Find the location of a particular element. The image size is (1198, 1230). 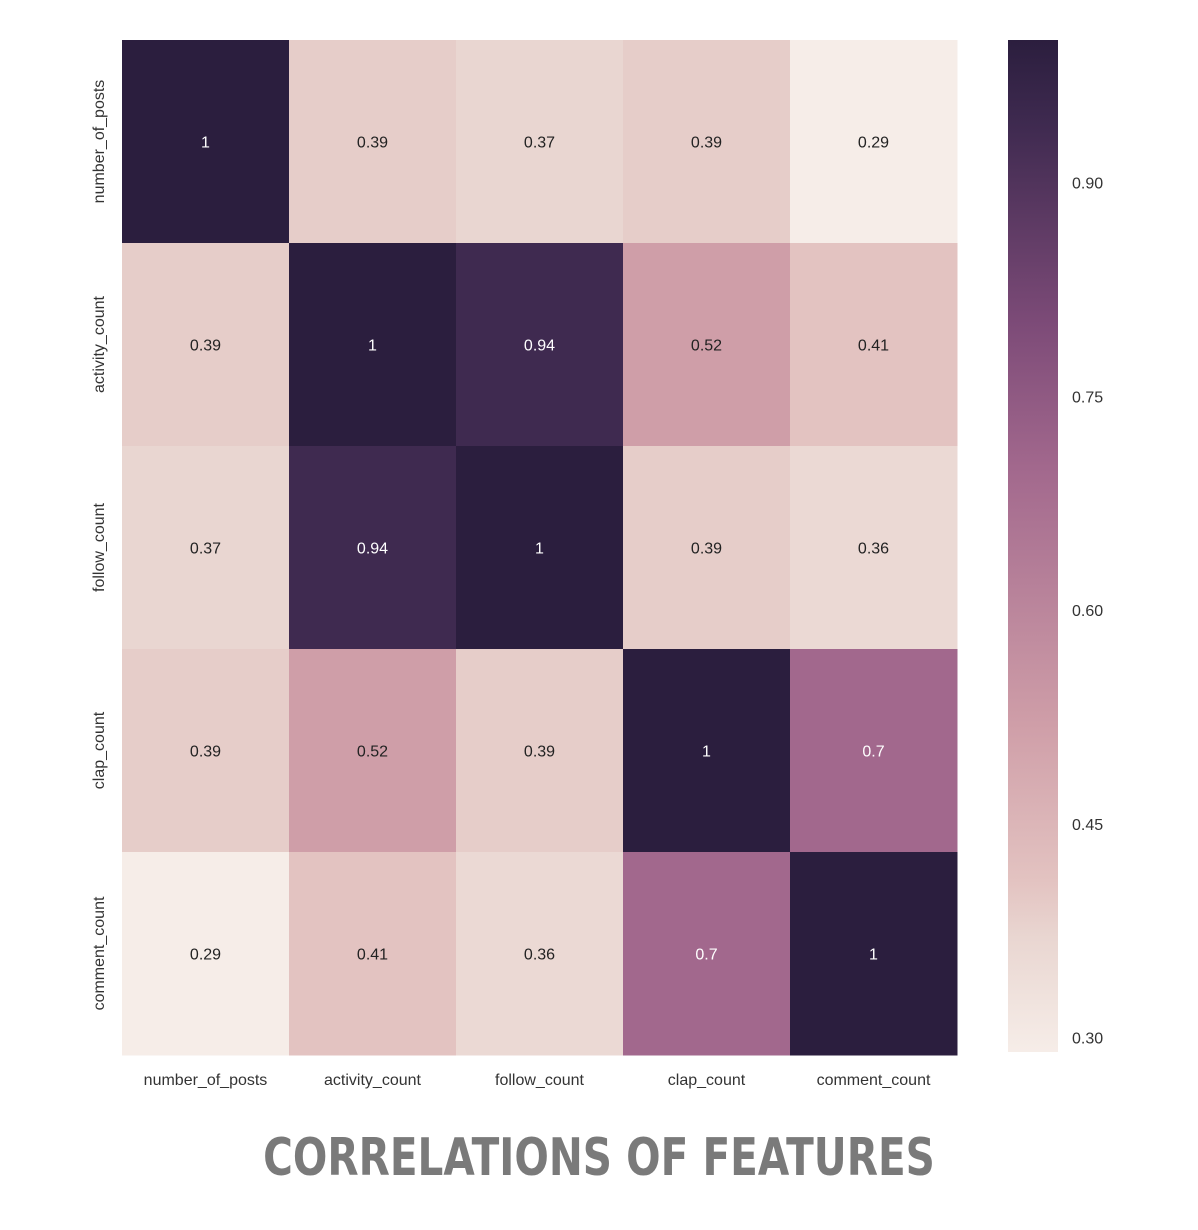

x-tick-label: follow_count is located at coordinates (540, 1080).